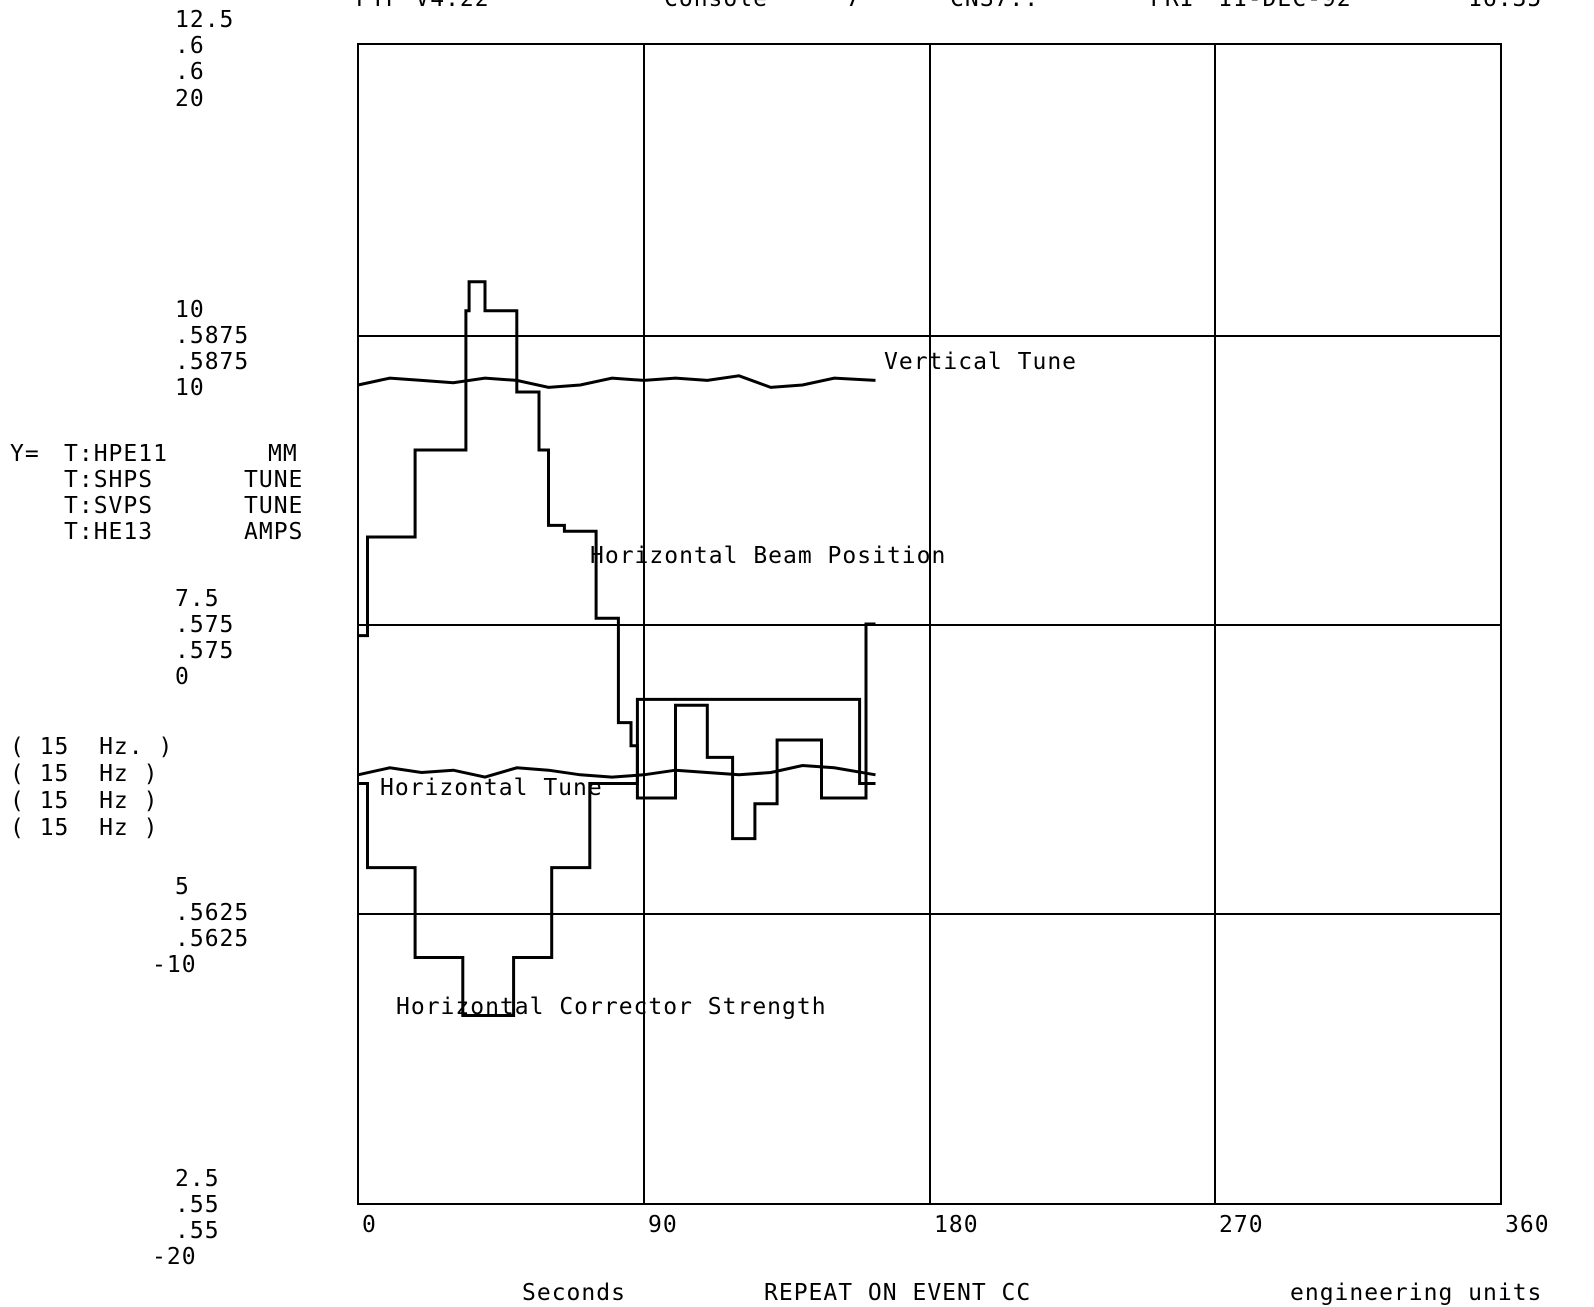 The height and width of the screenshot is (1307, 1594). I want to click on y-tick-label: -10, so click(174, 965).